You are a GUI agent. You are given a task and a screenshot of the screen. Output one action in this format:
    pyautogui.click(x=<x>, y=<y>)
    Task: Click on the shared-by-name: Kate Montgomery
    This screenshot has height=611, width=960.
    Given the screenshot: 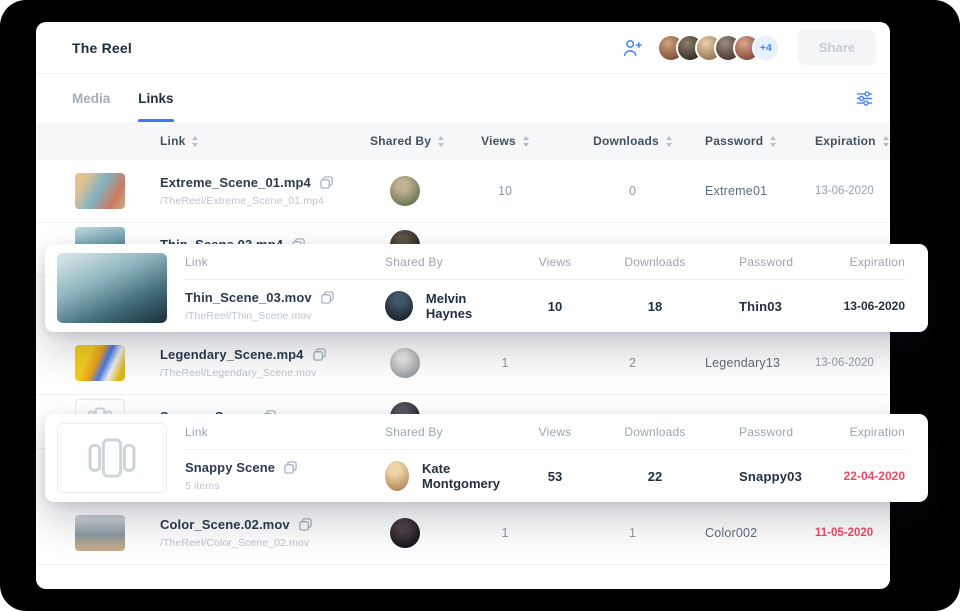 What is the action you would take?
    pyautogui.click(x=461, y=476)
    